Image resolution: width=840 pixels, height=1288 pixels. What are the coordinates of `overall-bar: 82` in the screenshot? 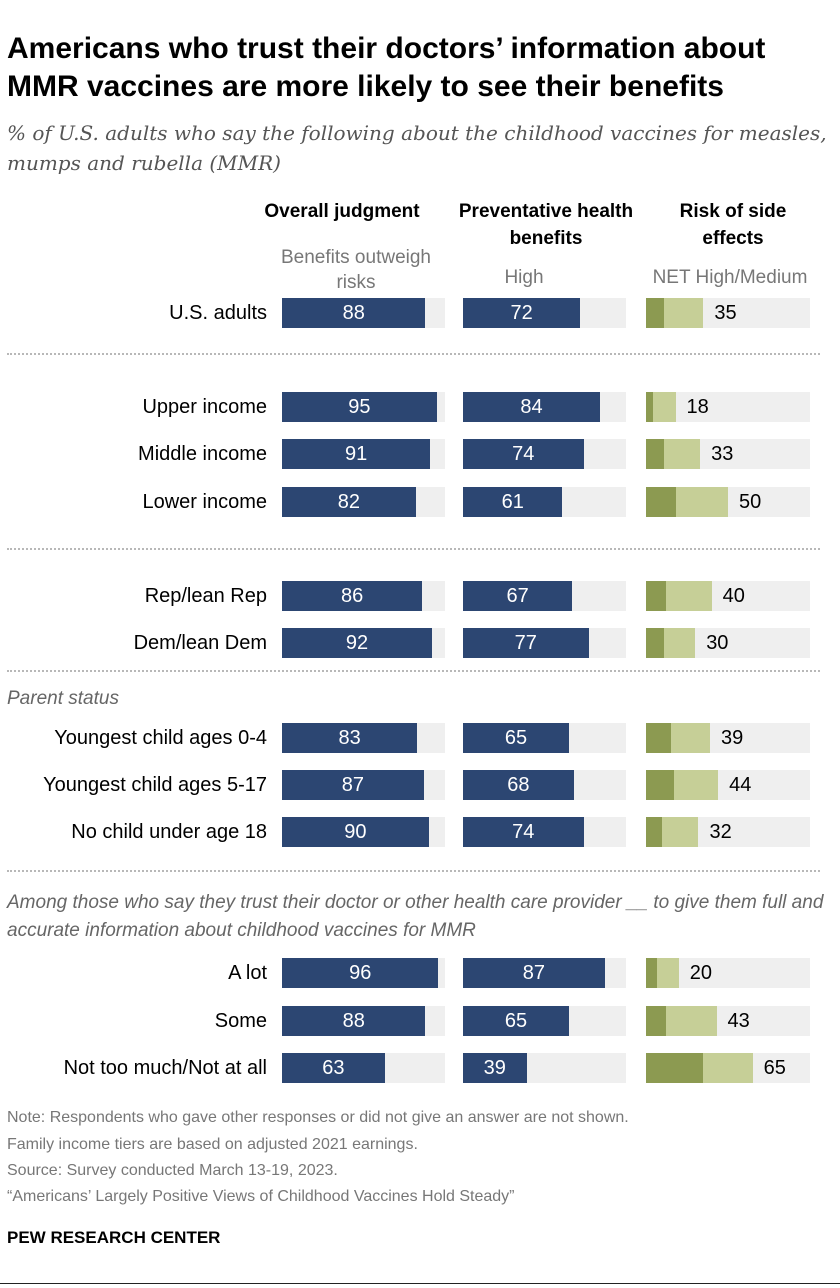 It's located at (349, 502).